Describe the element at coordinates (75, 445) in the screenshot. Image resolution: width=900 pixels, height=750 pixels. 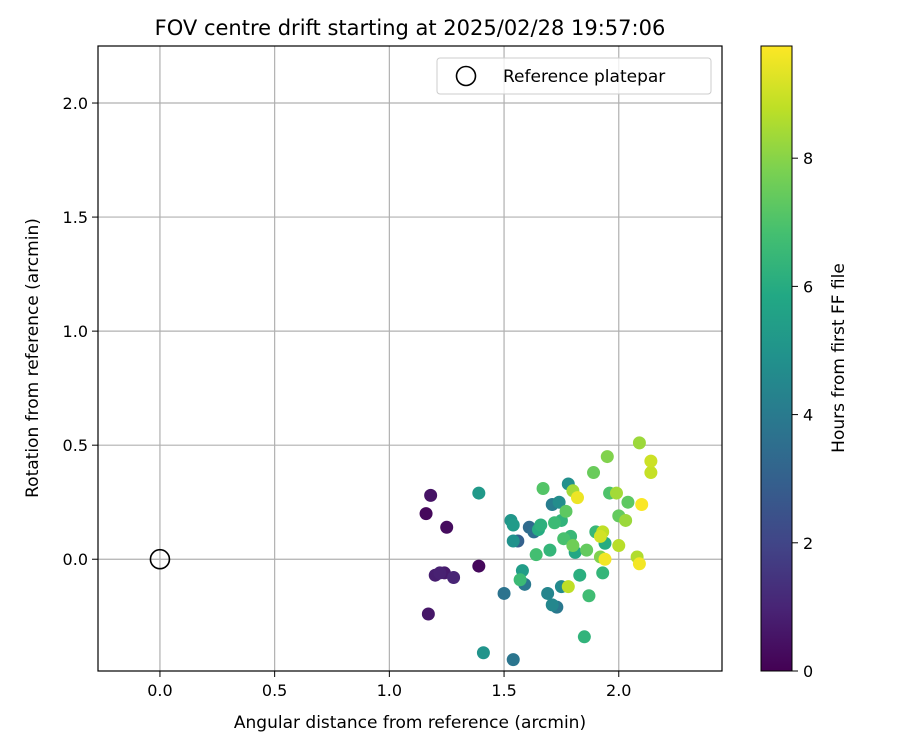
I see `y-tick-label: 0.5` at that location.